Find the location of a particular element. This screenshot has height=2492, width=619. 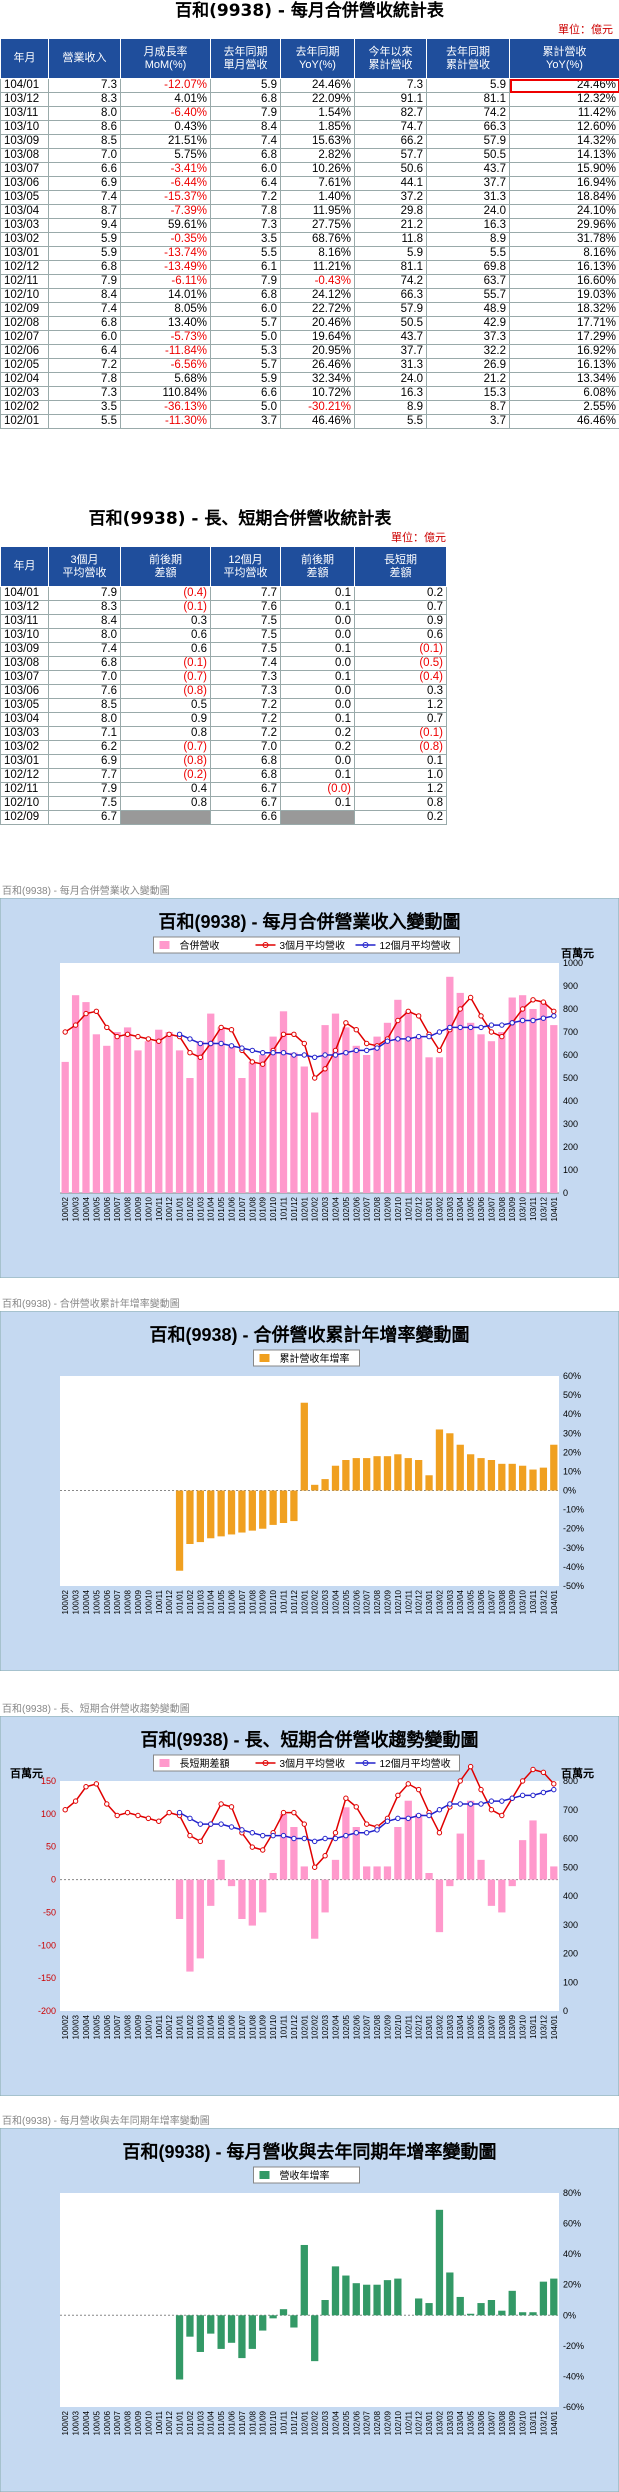

table-cell: 103/10 is located at coordinates (24, 127).